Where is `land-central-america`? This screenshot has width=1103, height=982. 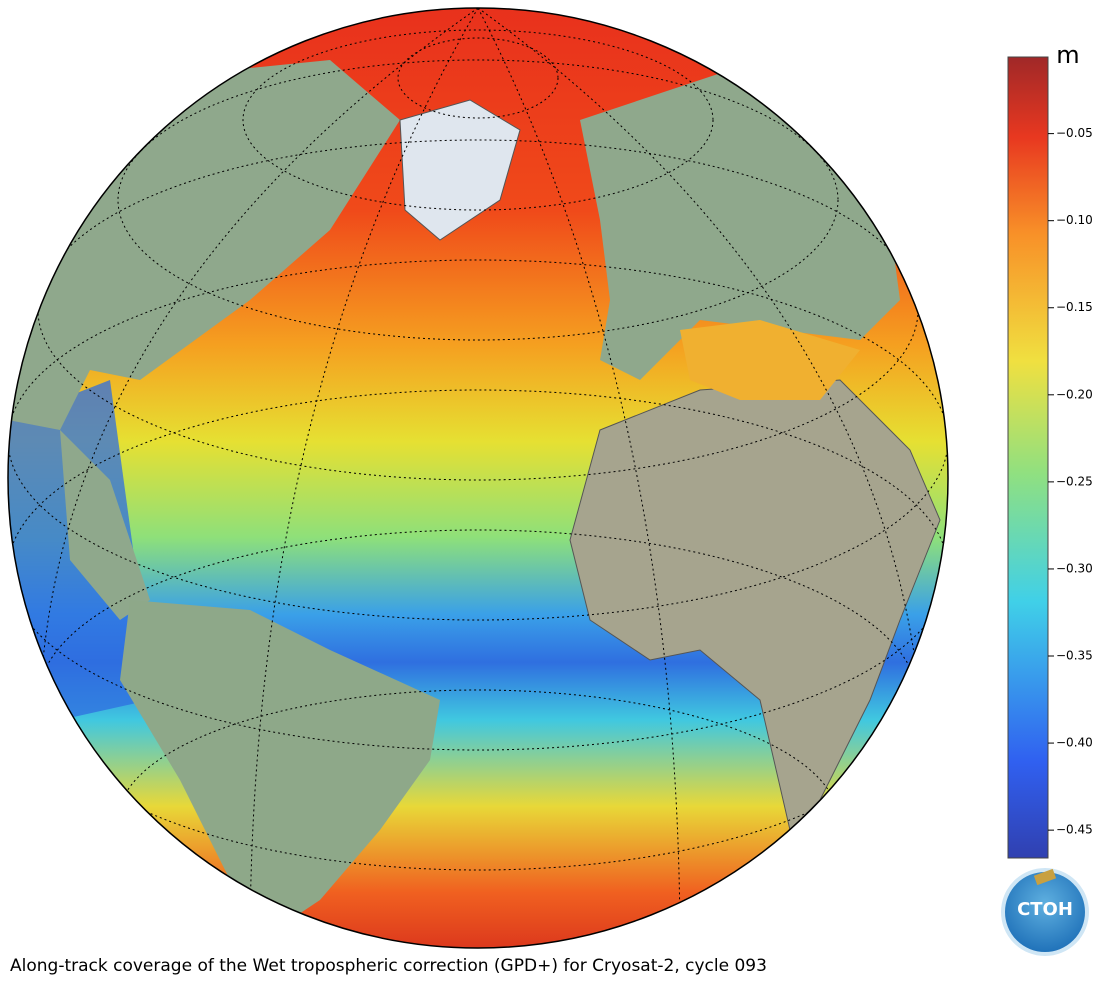 land-central-america is located at coordinates (105, 525).